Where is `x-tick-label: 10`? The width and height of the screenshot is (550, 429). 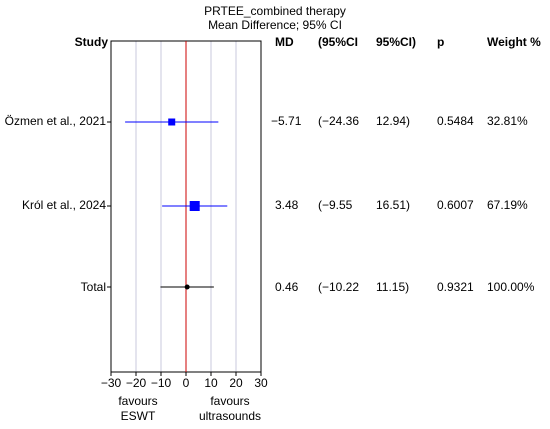 x-tick-label: 10 is located at coordinates (211, 383).